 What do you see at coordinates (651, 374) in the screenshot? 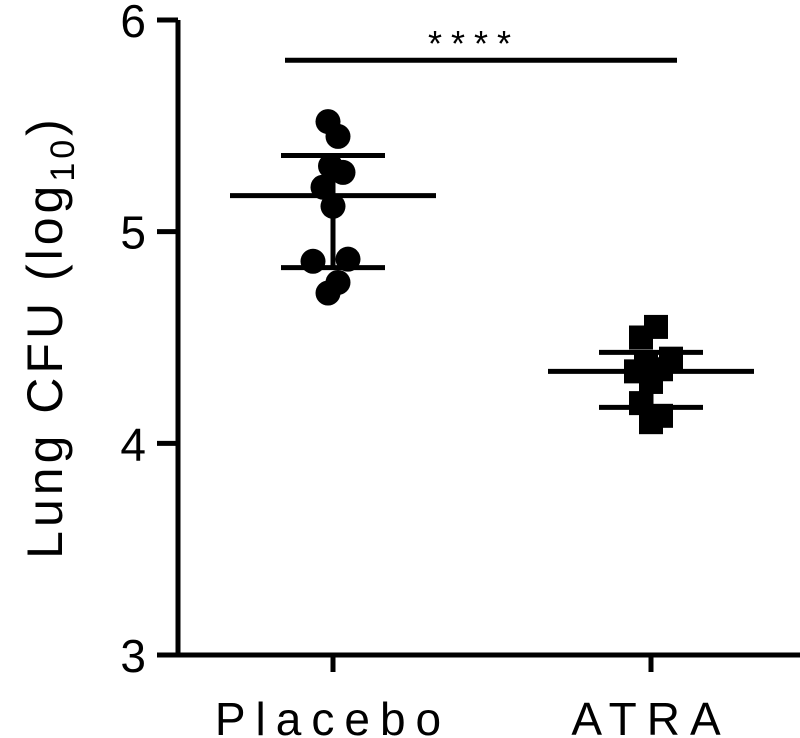
I see `group-atra` at bounding box center [651, 374].